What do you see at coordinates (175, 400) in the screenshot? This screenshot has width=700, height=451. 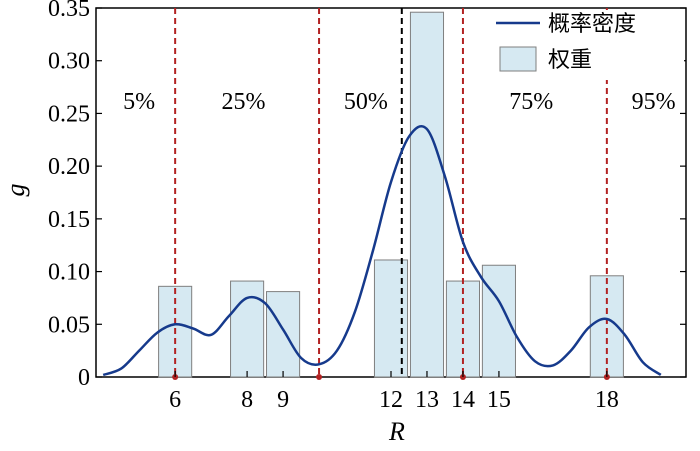 I see `x-tick-label: 6` at bounding box center [175, 400].